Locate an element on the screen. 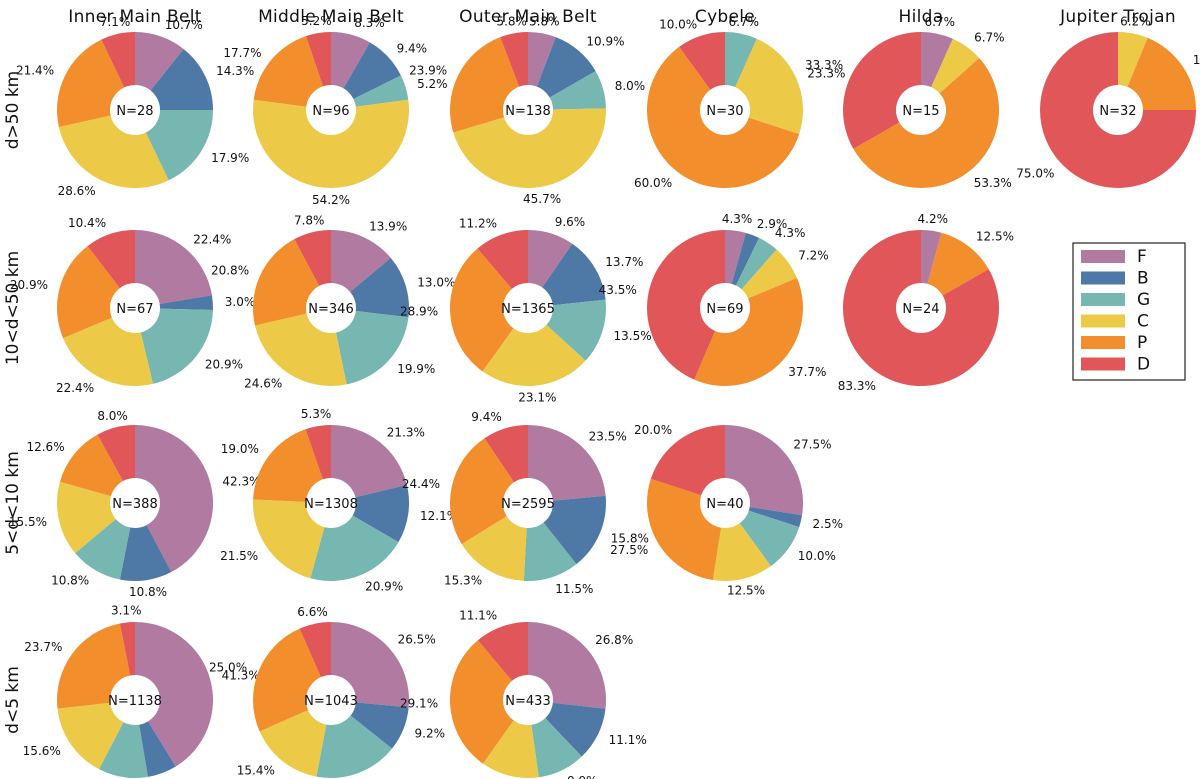 Image resolution: width=1200 pixels, height=779 pixels. slice-percent-label: 20.8% is located at coordinates (230, 271).